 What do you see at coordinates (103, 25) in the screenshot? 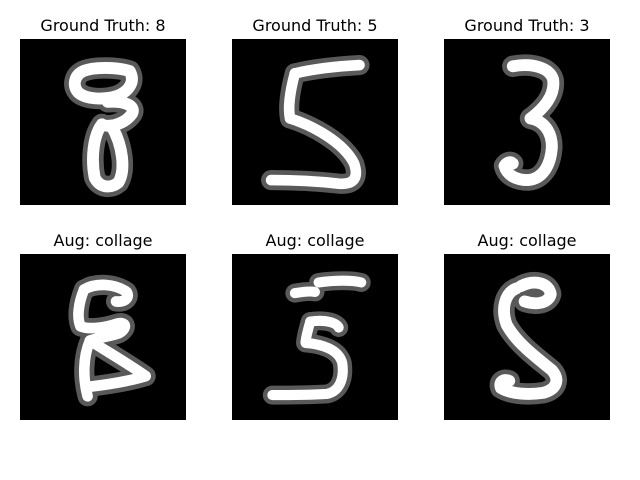
I see `panel-title: Ground Truth: 8` at bounding box center [103, 25].